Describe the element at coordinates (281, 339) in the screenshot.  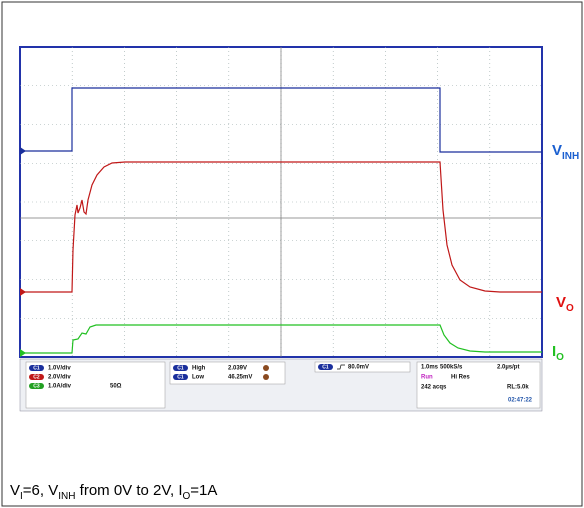
I see `trace-io` at that location.